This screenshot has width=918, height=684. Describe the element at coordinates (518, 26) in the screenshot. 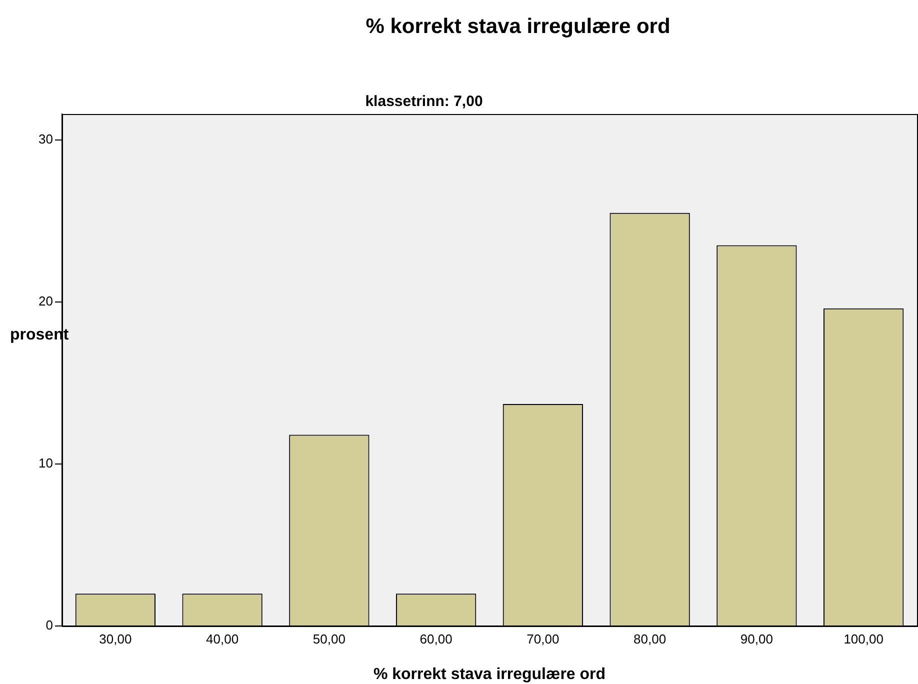

I see `chart-title: % korrekt stava irregulære ord` at that location.